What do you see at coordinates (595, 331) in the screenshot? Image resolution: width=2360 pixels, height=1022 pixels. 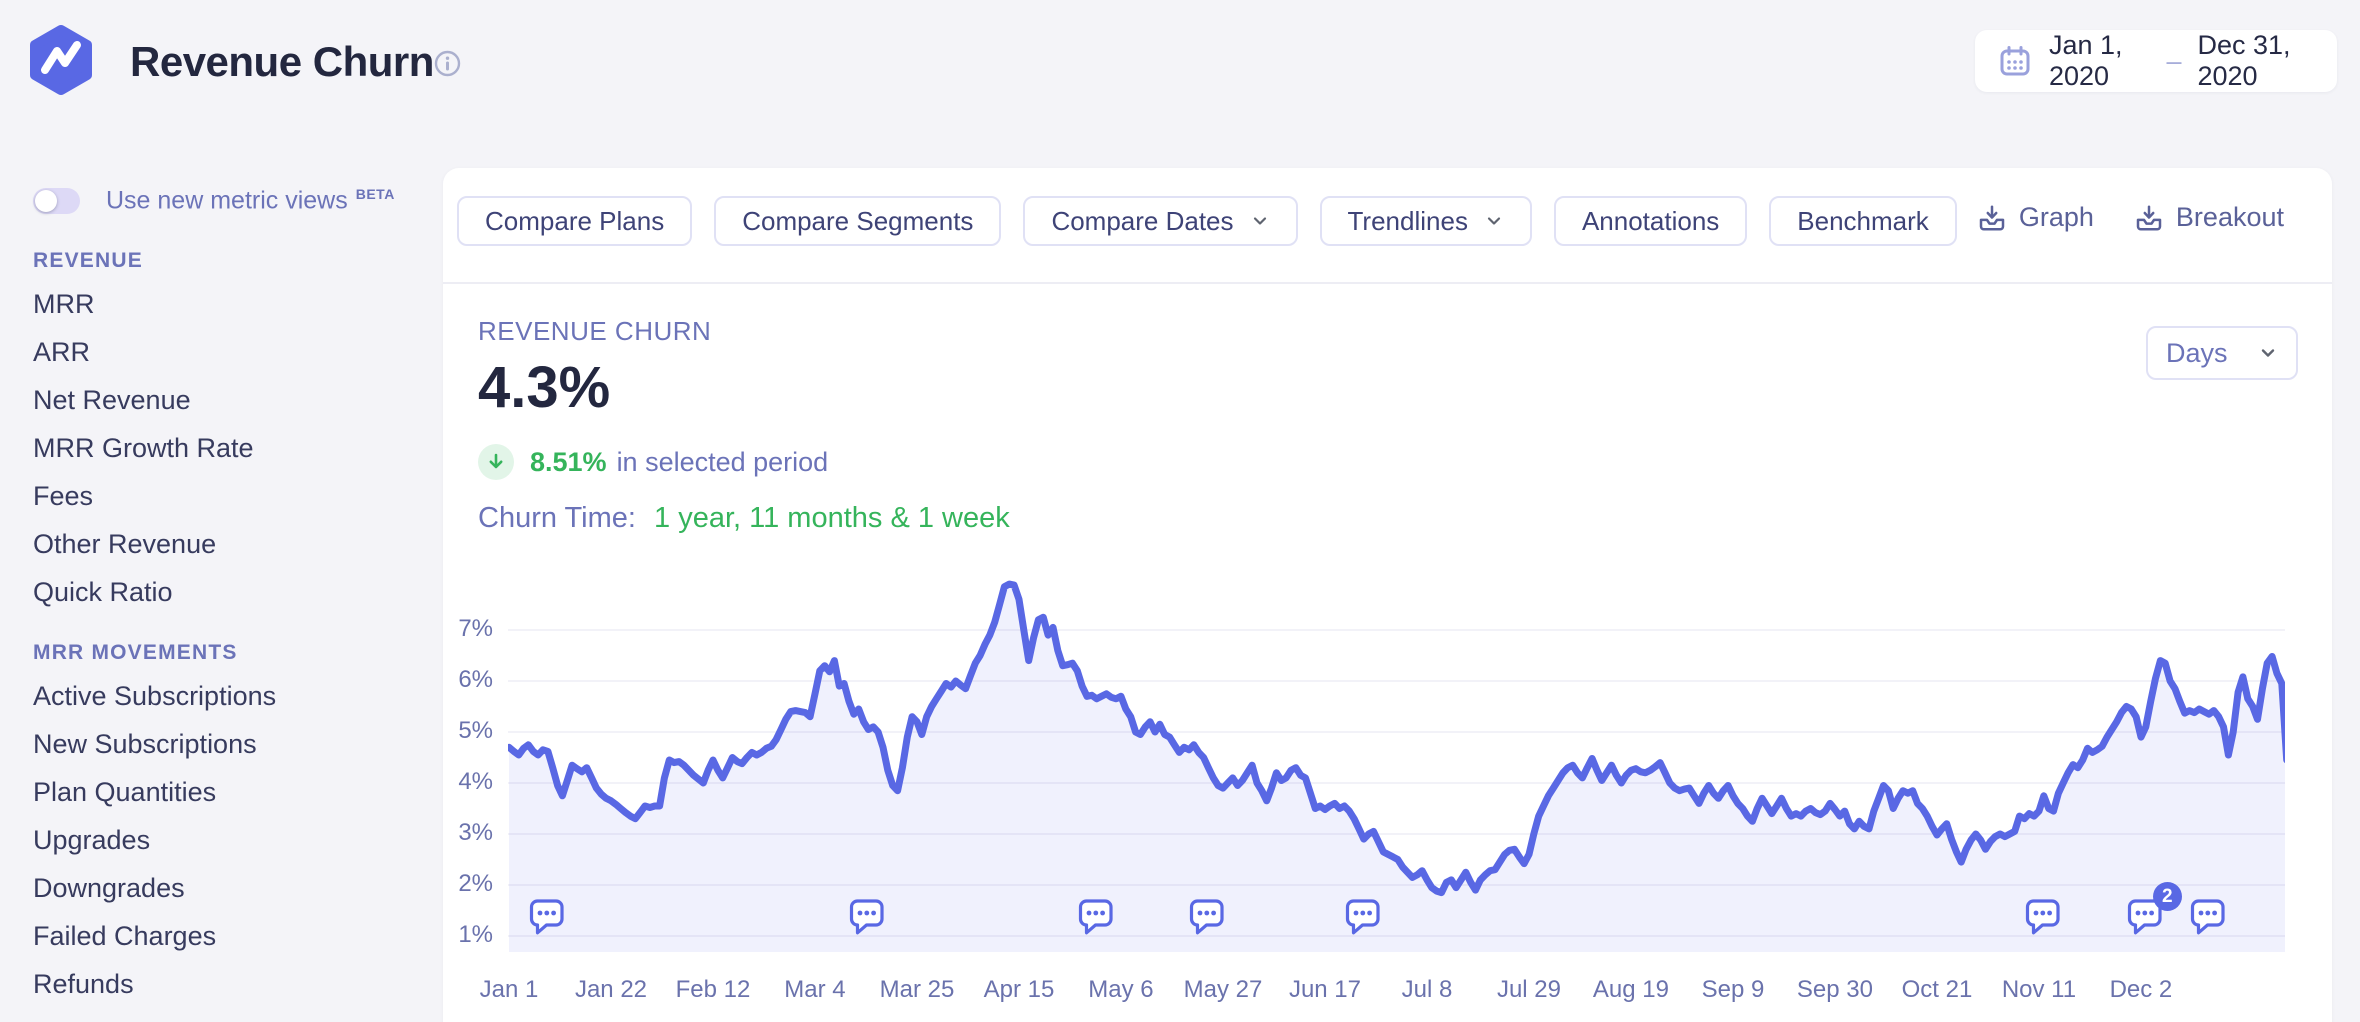 I see `metric-label: REVENUE CHURN` at bounding box center [595, 331].